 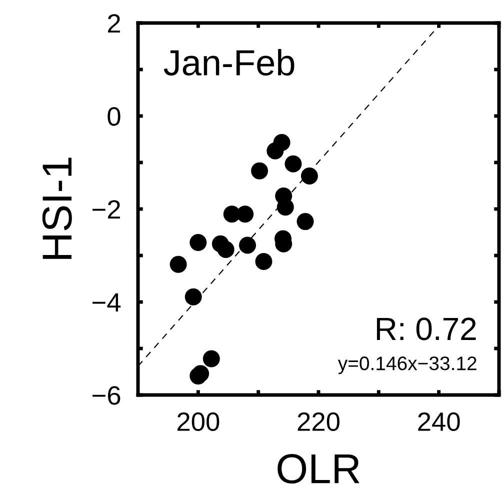 I want to click on y-tick-label: −4, so click(x=106, y=302).